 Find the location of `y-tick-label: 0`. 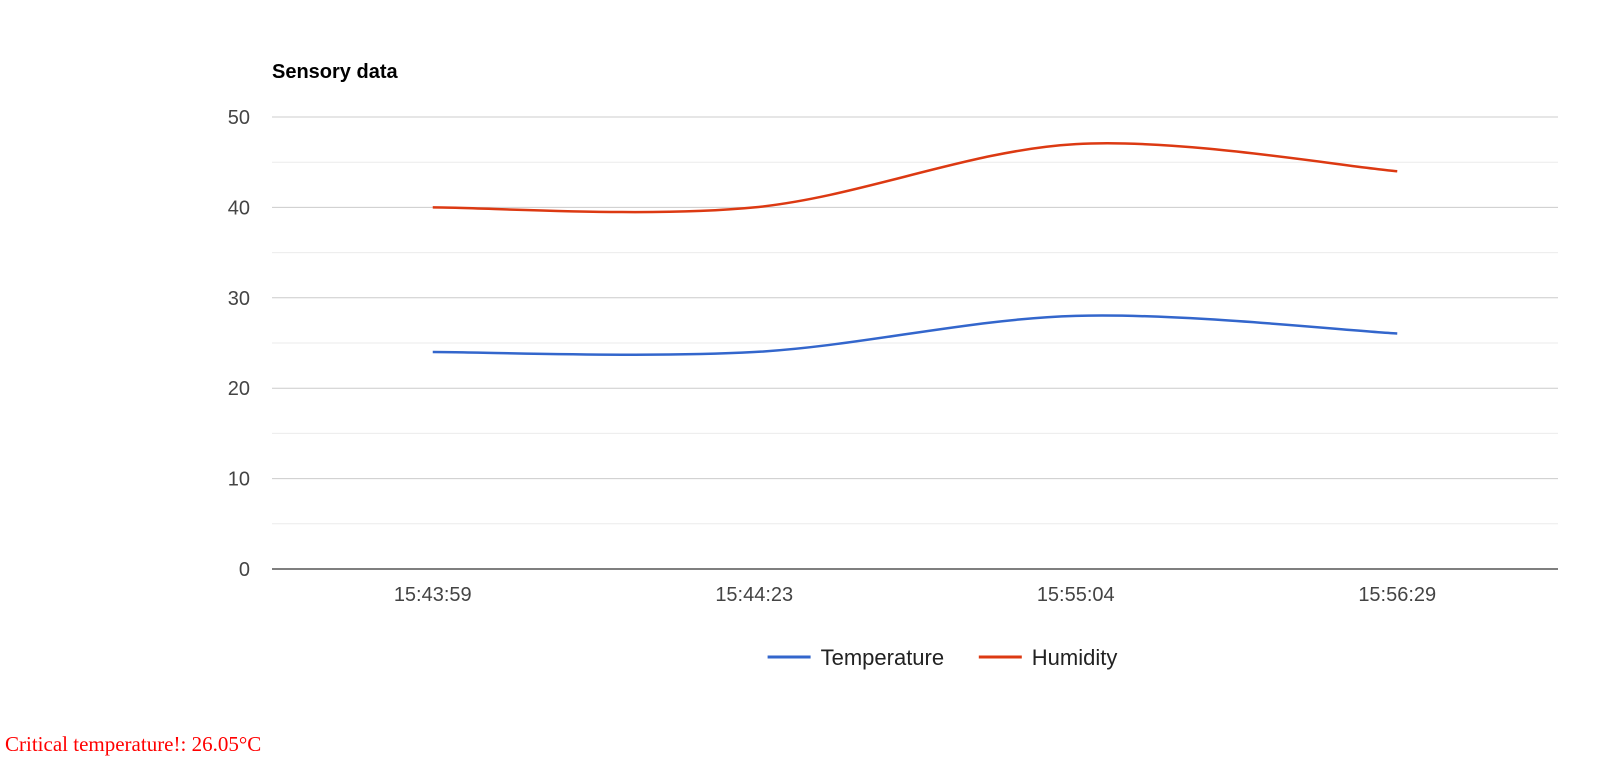

y-tick-label: 0 is located at coordinates (244, 570).